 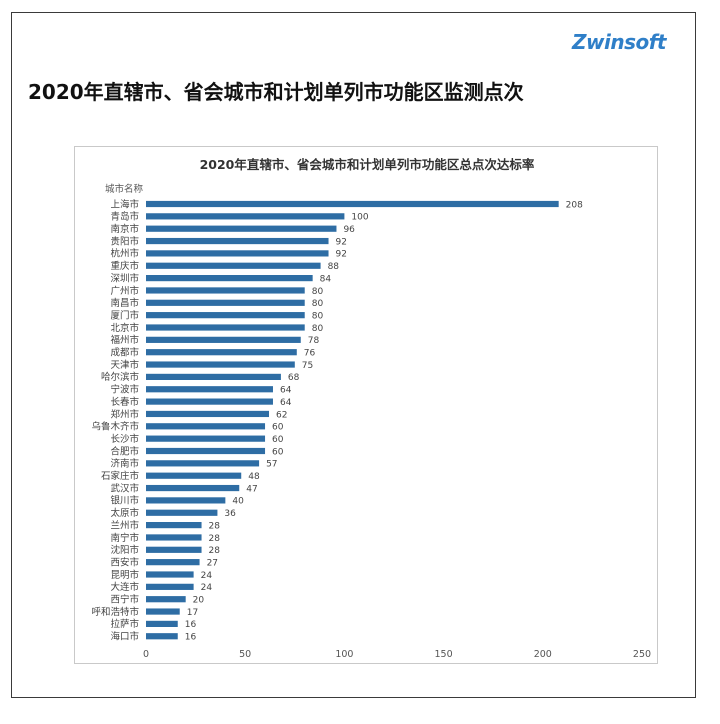 What do you see at coordinates (359, 218) in the screenshot?
I see `data-label: 100` at bounding box center [359, 218].